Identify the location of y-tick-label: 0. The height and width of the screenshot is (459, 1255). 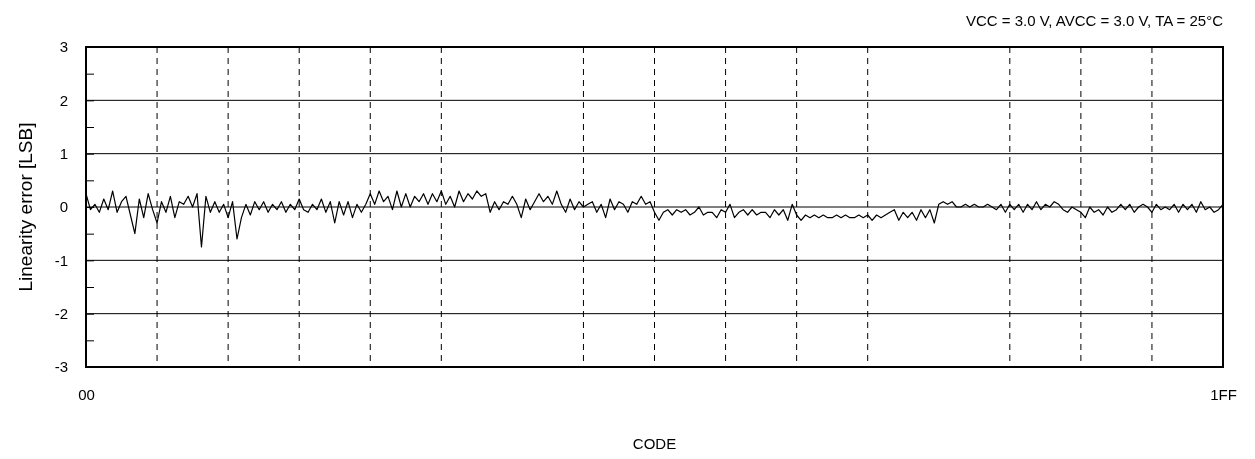
(63, 207).